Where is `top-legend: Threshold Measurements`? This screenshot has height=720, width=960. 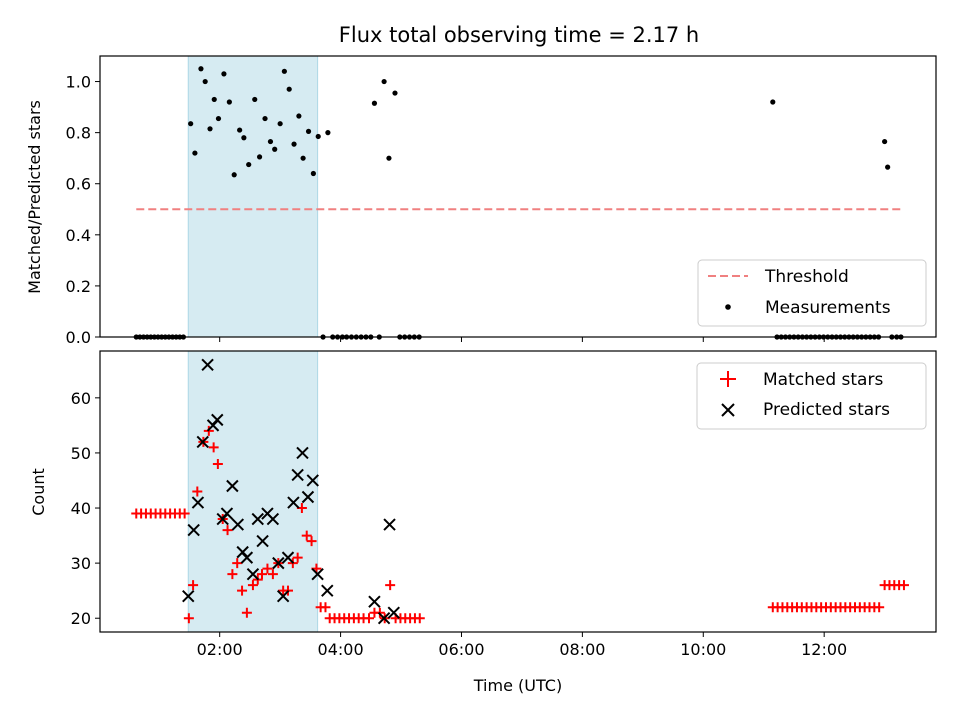 top-legend: Threshold Measurements is located at coordinates (812, 293).